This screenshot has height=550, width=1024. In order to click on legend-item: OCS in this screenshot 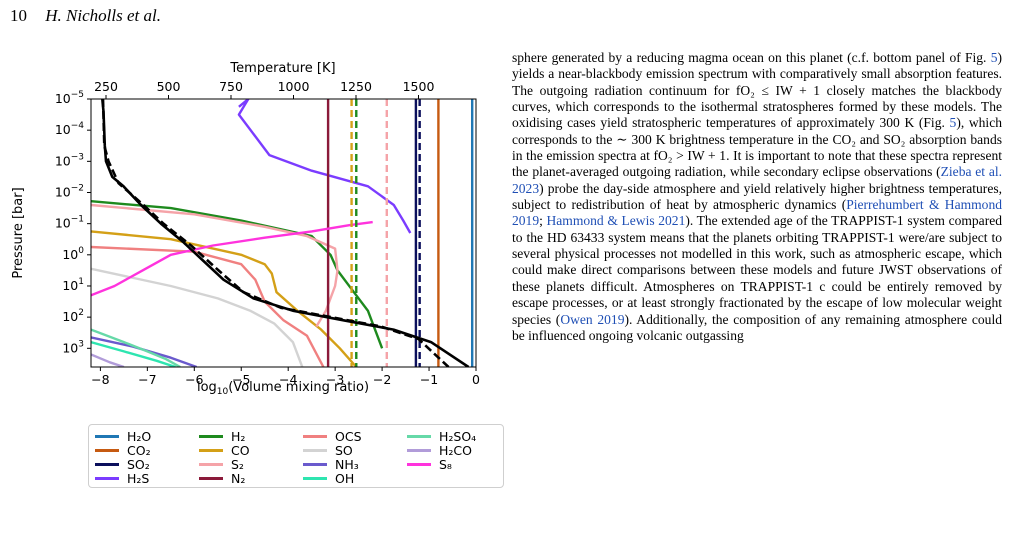, I will do `click(355, 436)`.